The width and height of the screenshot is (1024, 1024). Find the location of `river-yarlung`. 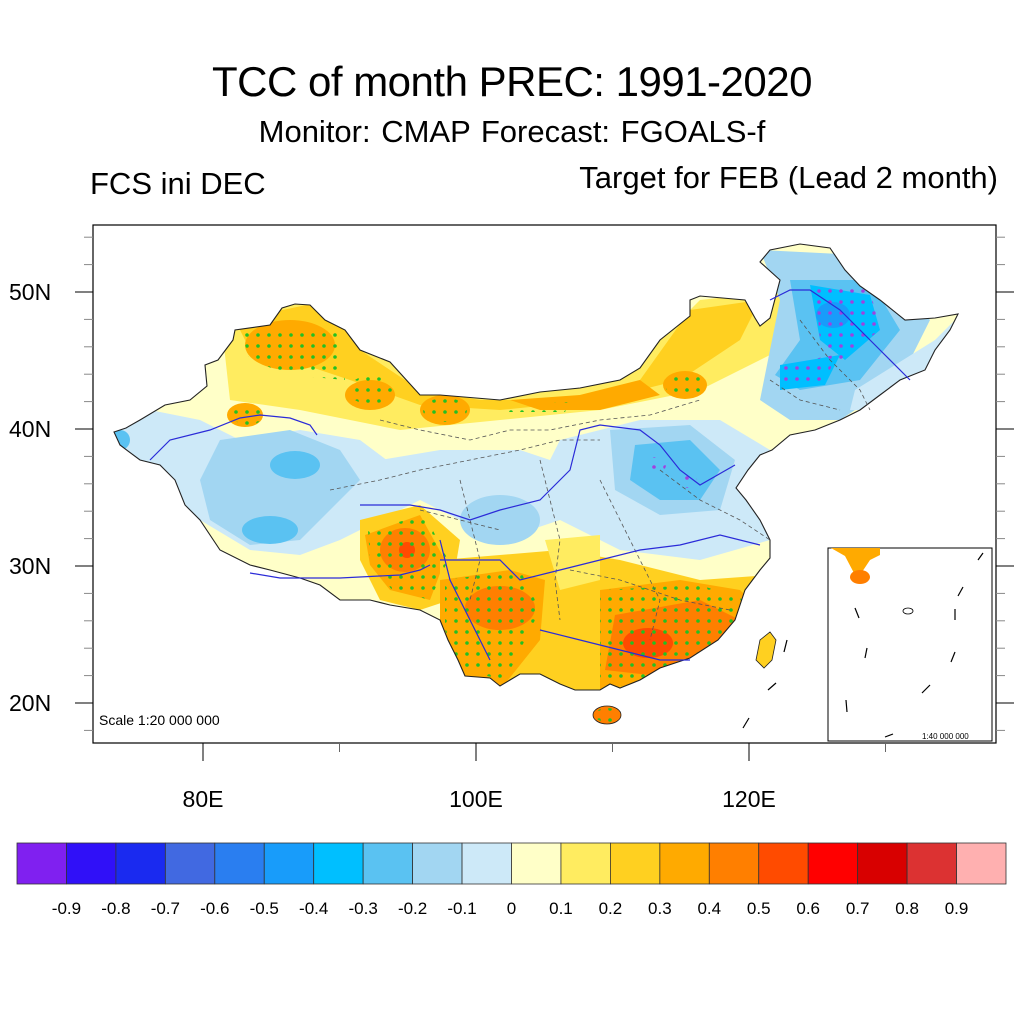

river-yarlung is located at coordinates (340, 571).